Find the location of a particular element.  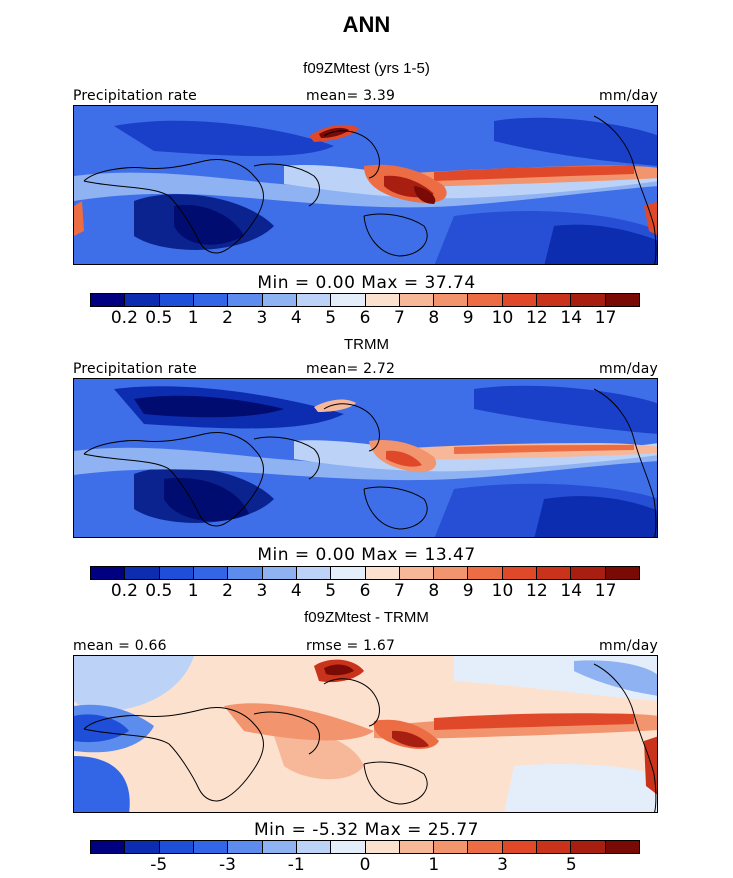

panel-obs-units: mm/day is located at coordinates (628, 369).